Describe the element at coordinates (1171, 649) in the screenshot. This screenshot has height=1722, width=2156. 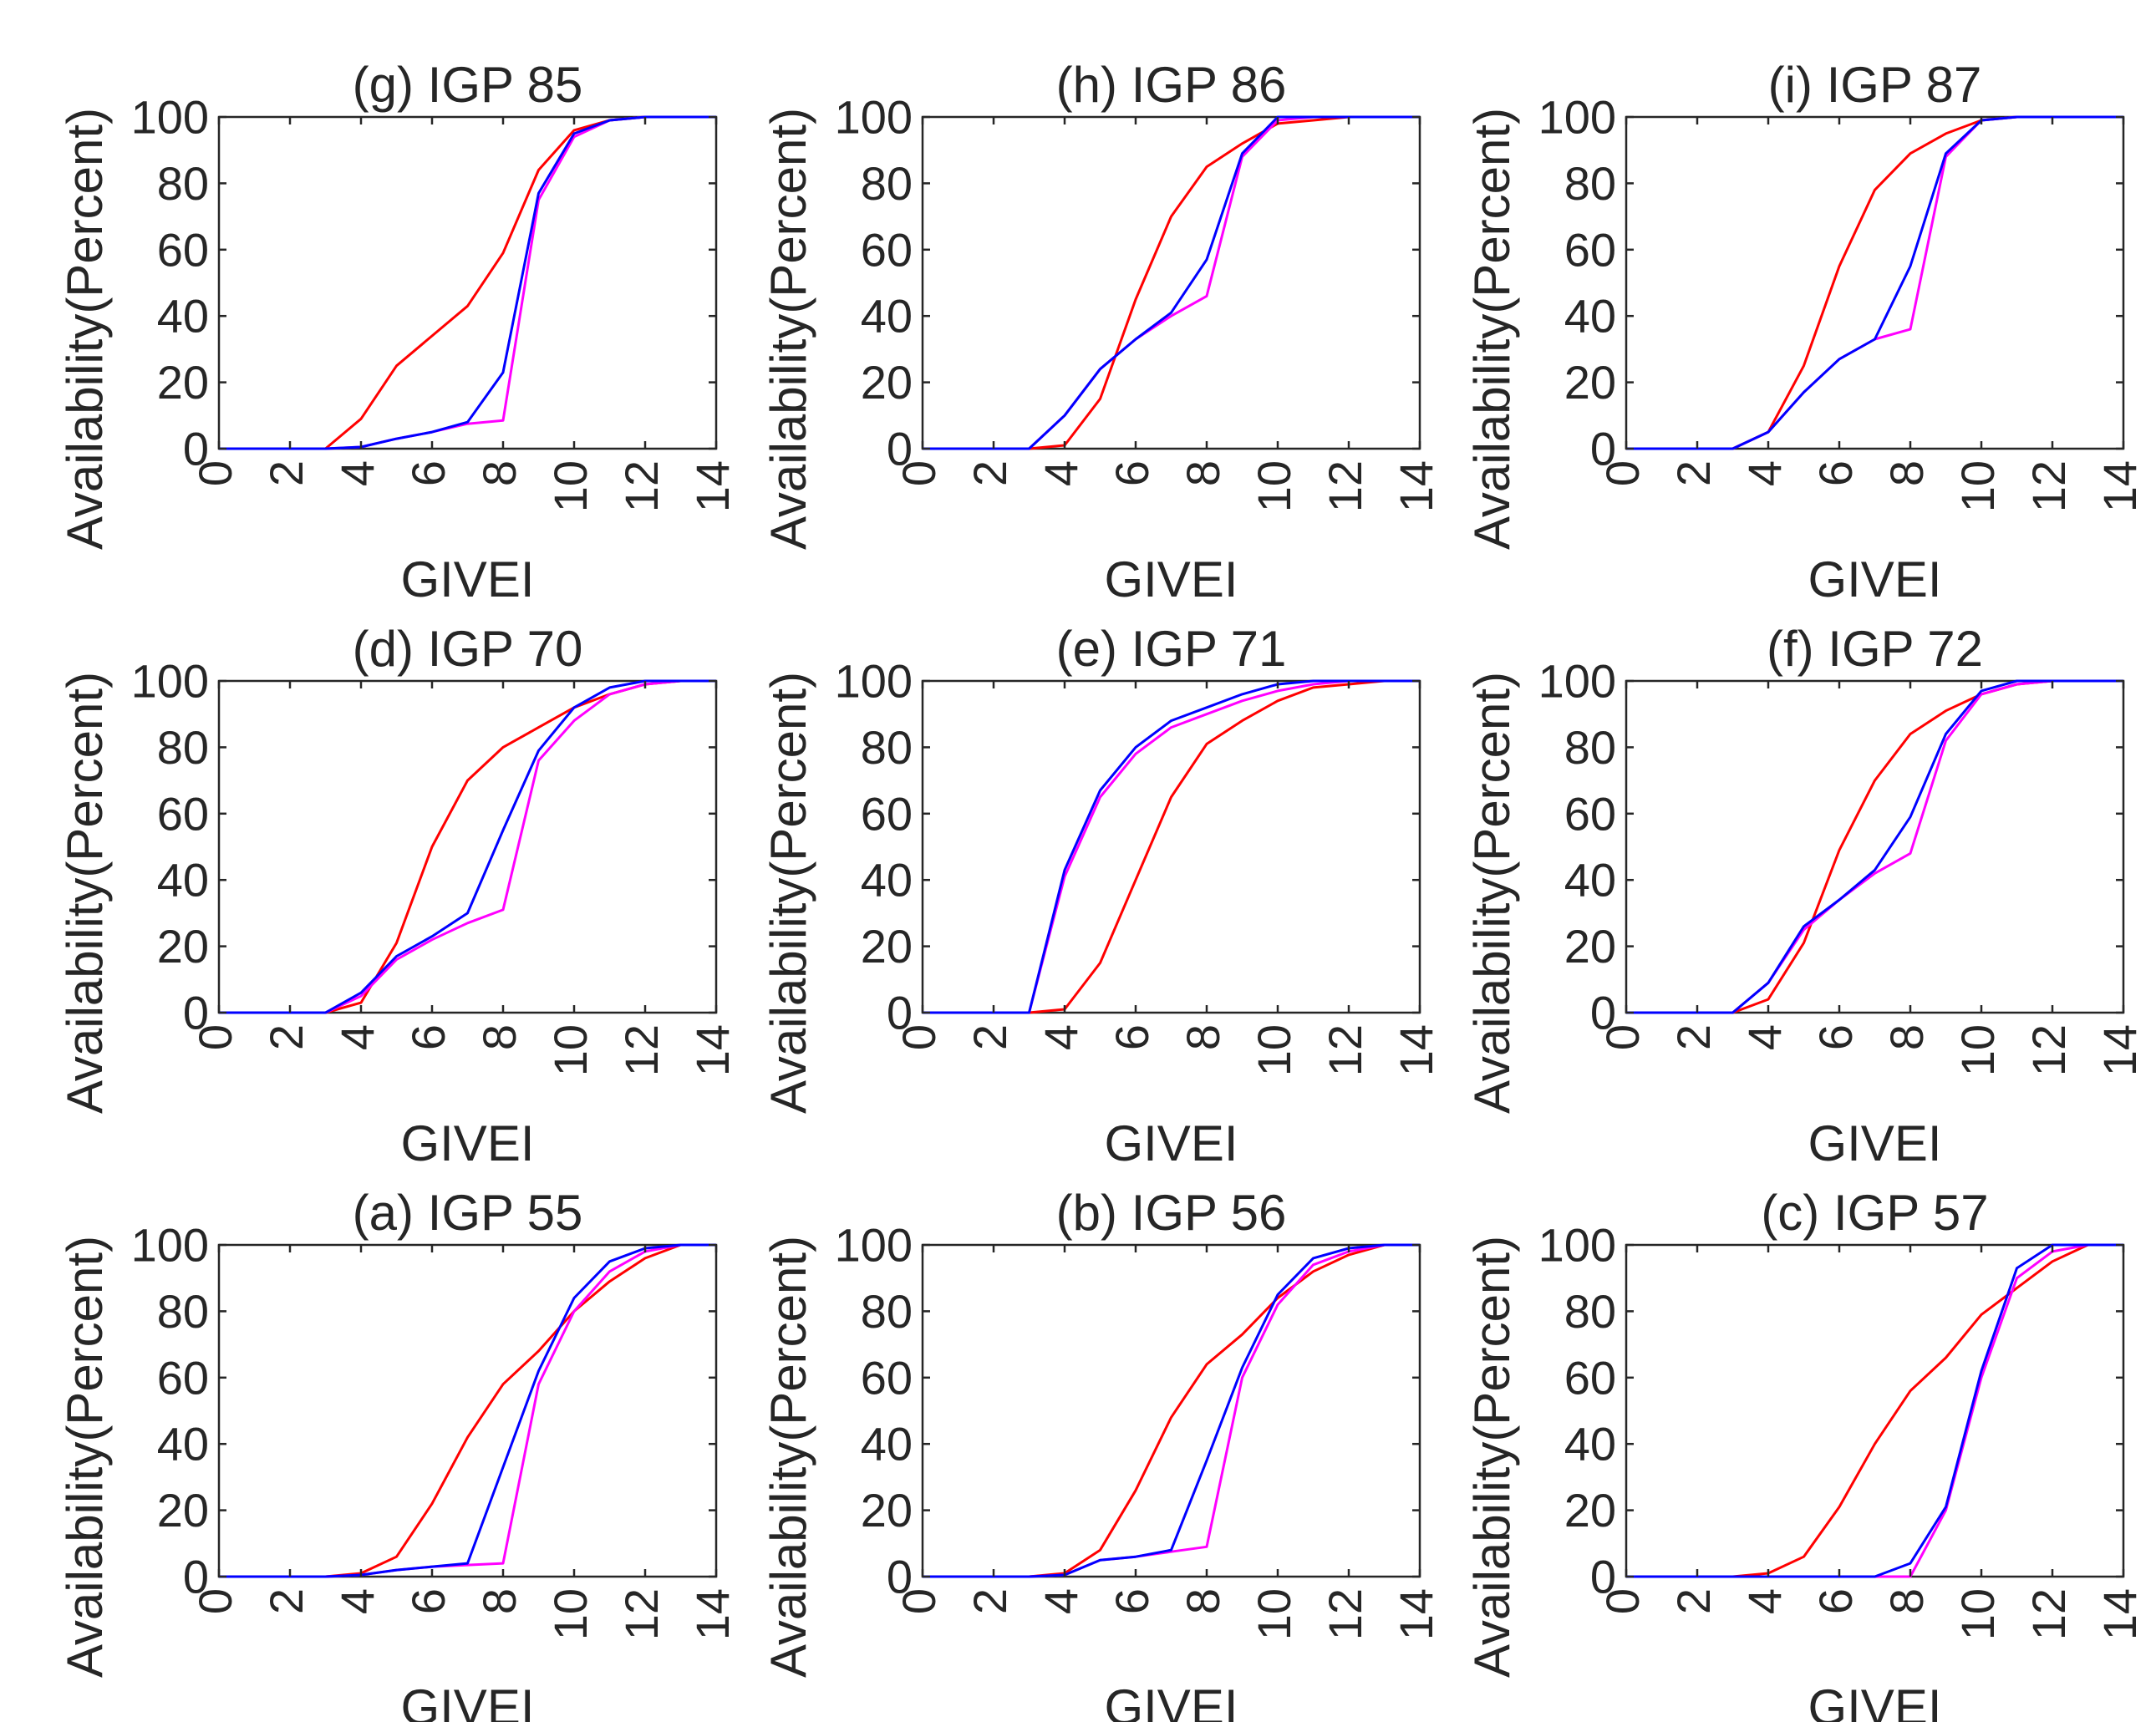
I see `chart-title: (e) IGP 71` at that location.